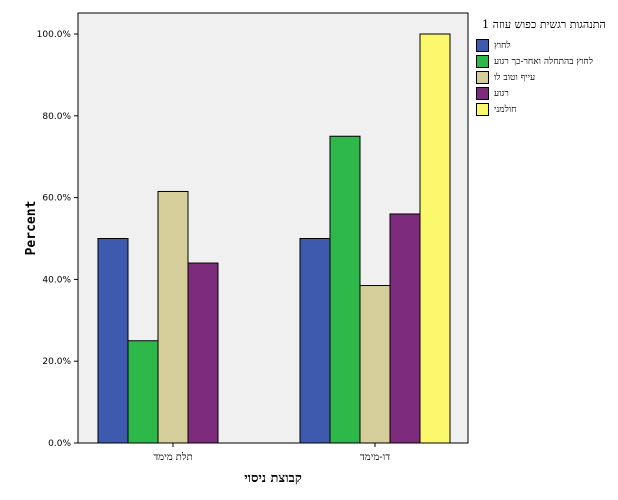  What do you see at coordinates (56, 362) in the screenshot?
I see `y-tick-label: 20.0%` at bounding box center [56, 362].